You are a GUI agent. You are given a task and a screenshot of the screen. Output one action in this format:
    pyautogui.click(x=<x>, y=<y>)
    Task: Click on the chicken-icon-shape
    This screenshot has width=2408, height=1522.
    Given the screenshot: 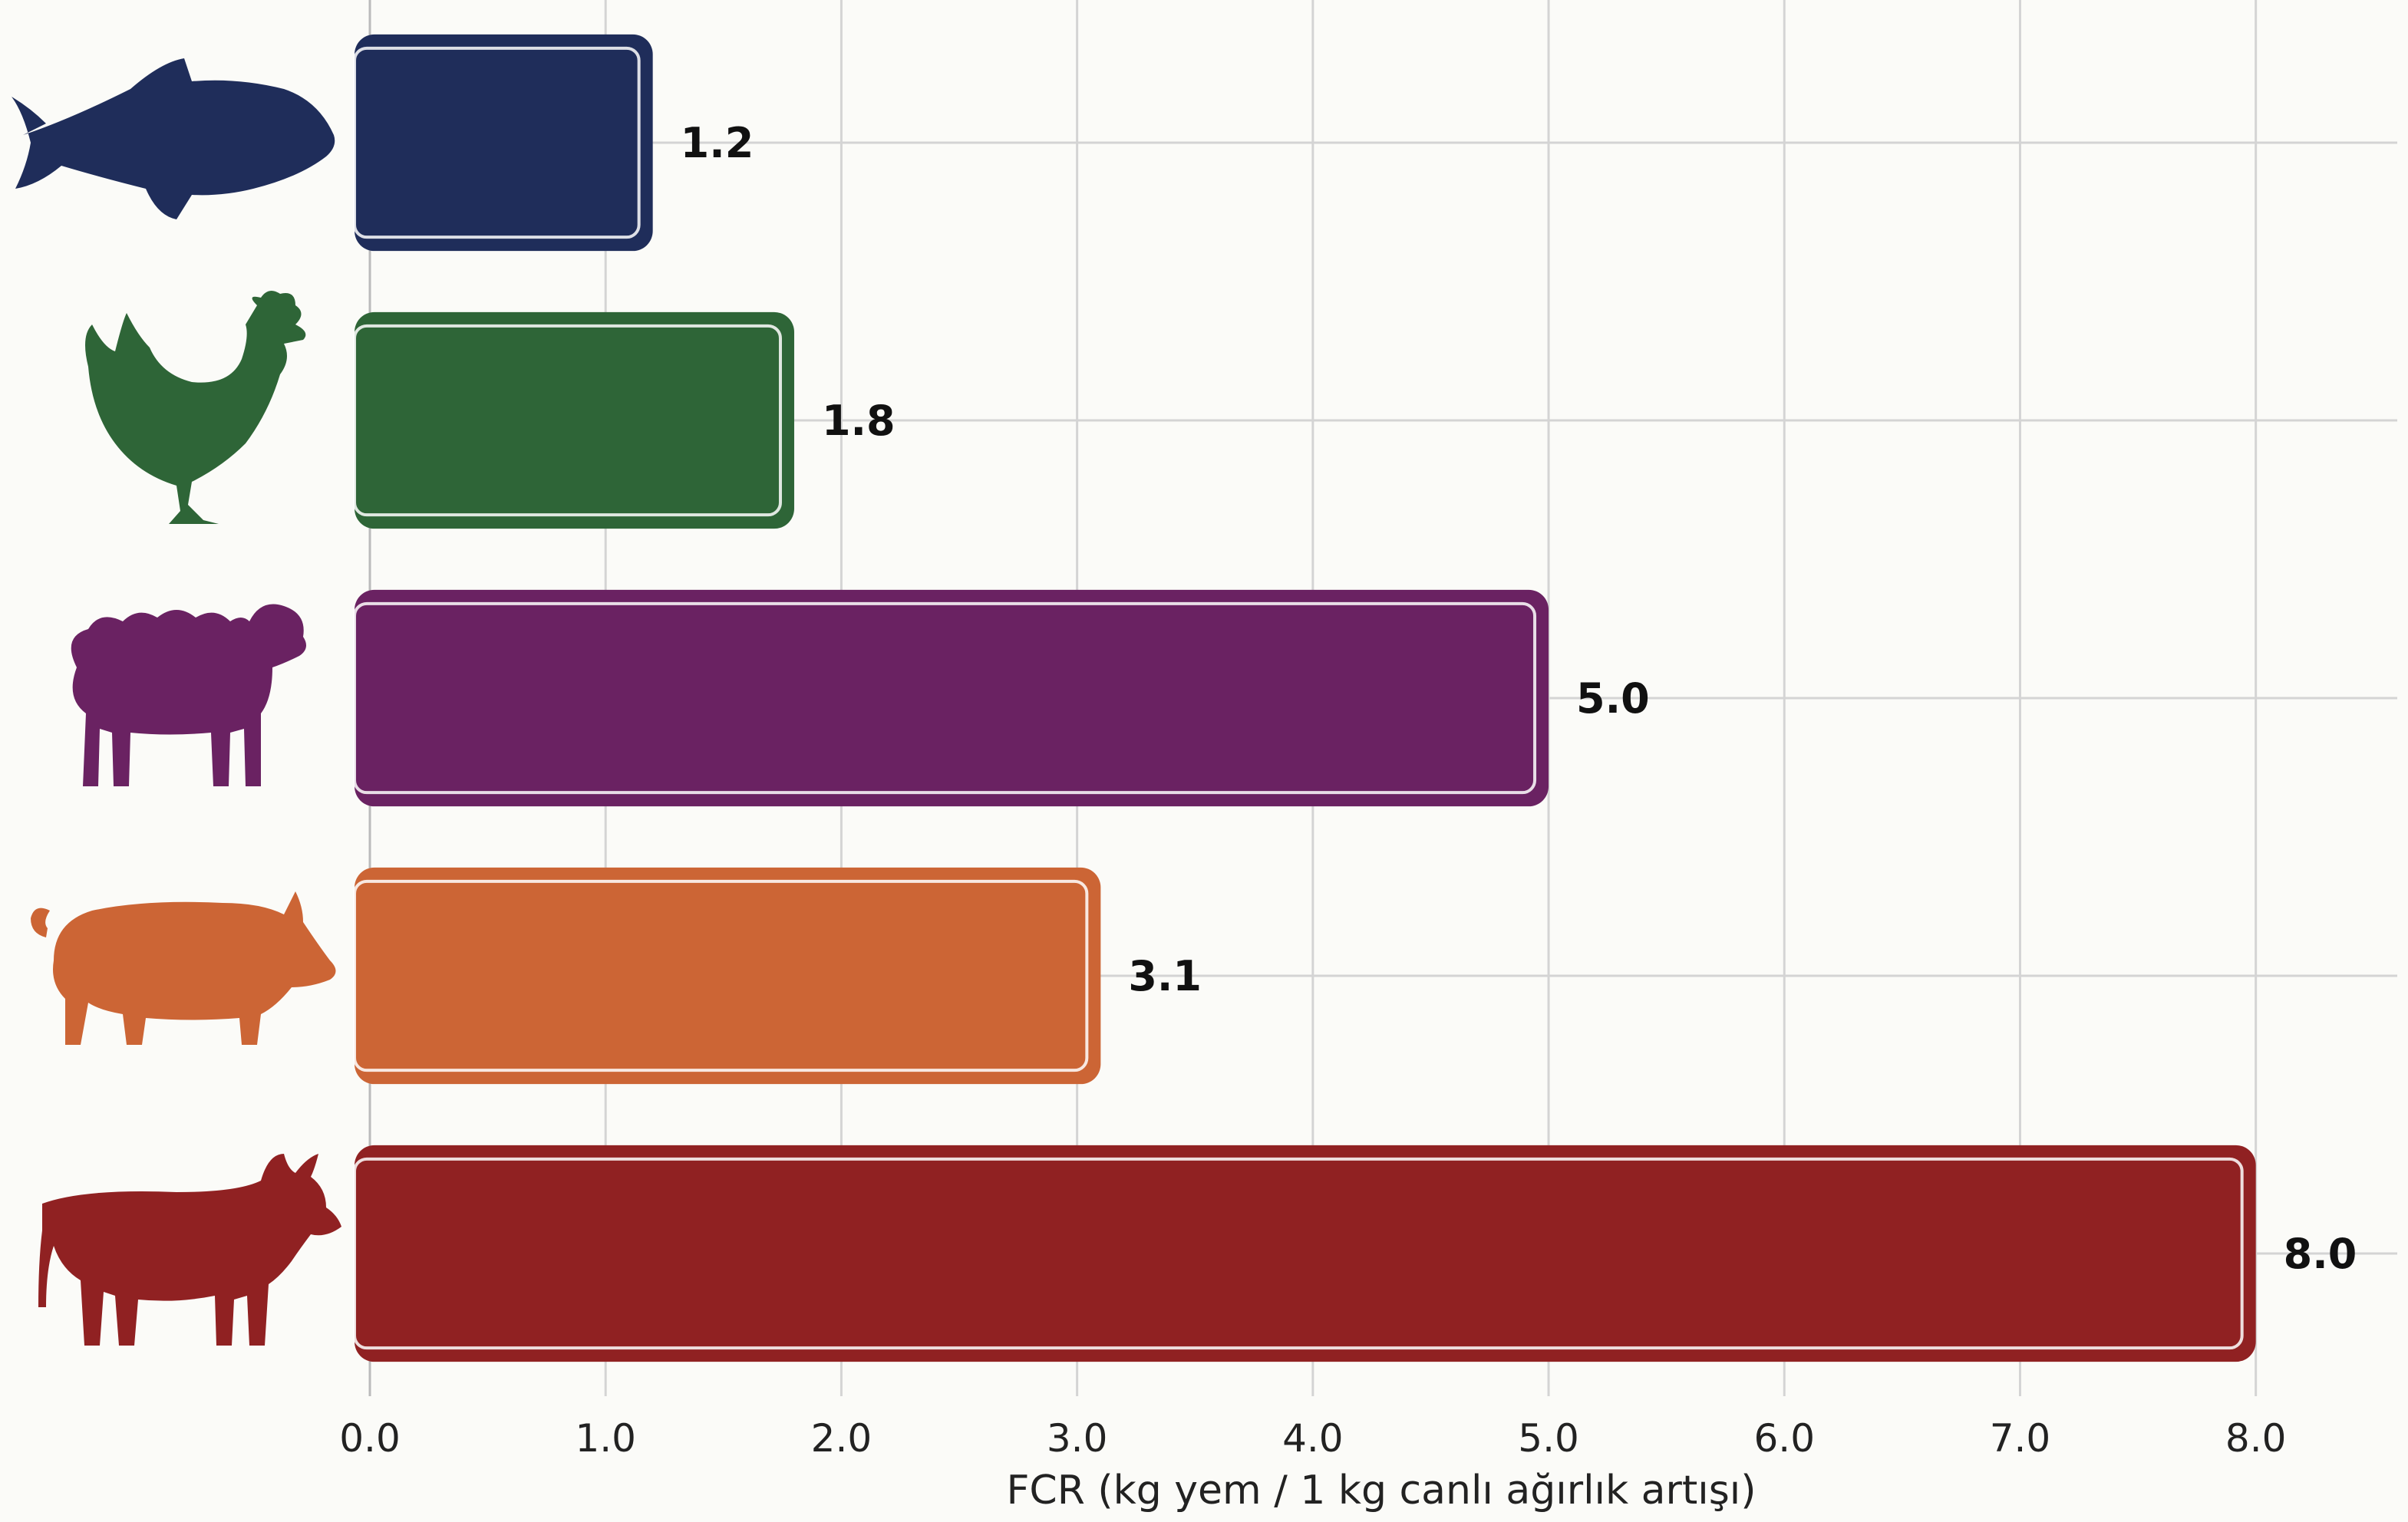 What is the action you would take?
    pyautogui.click(x=195, y=407)
    